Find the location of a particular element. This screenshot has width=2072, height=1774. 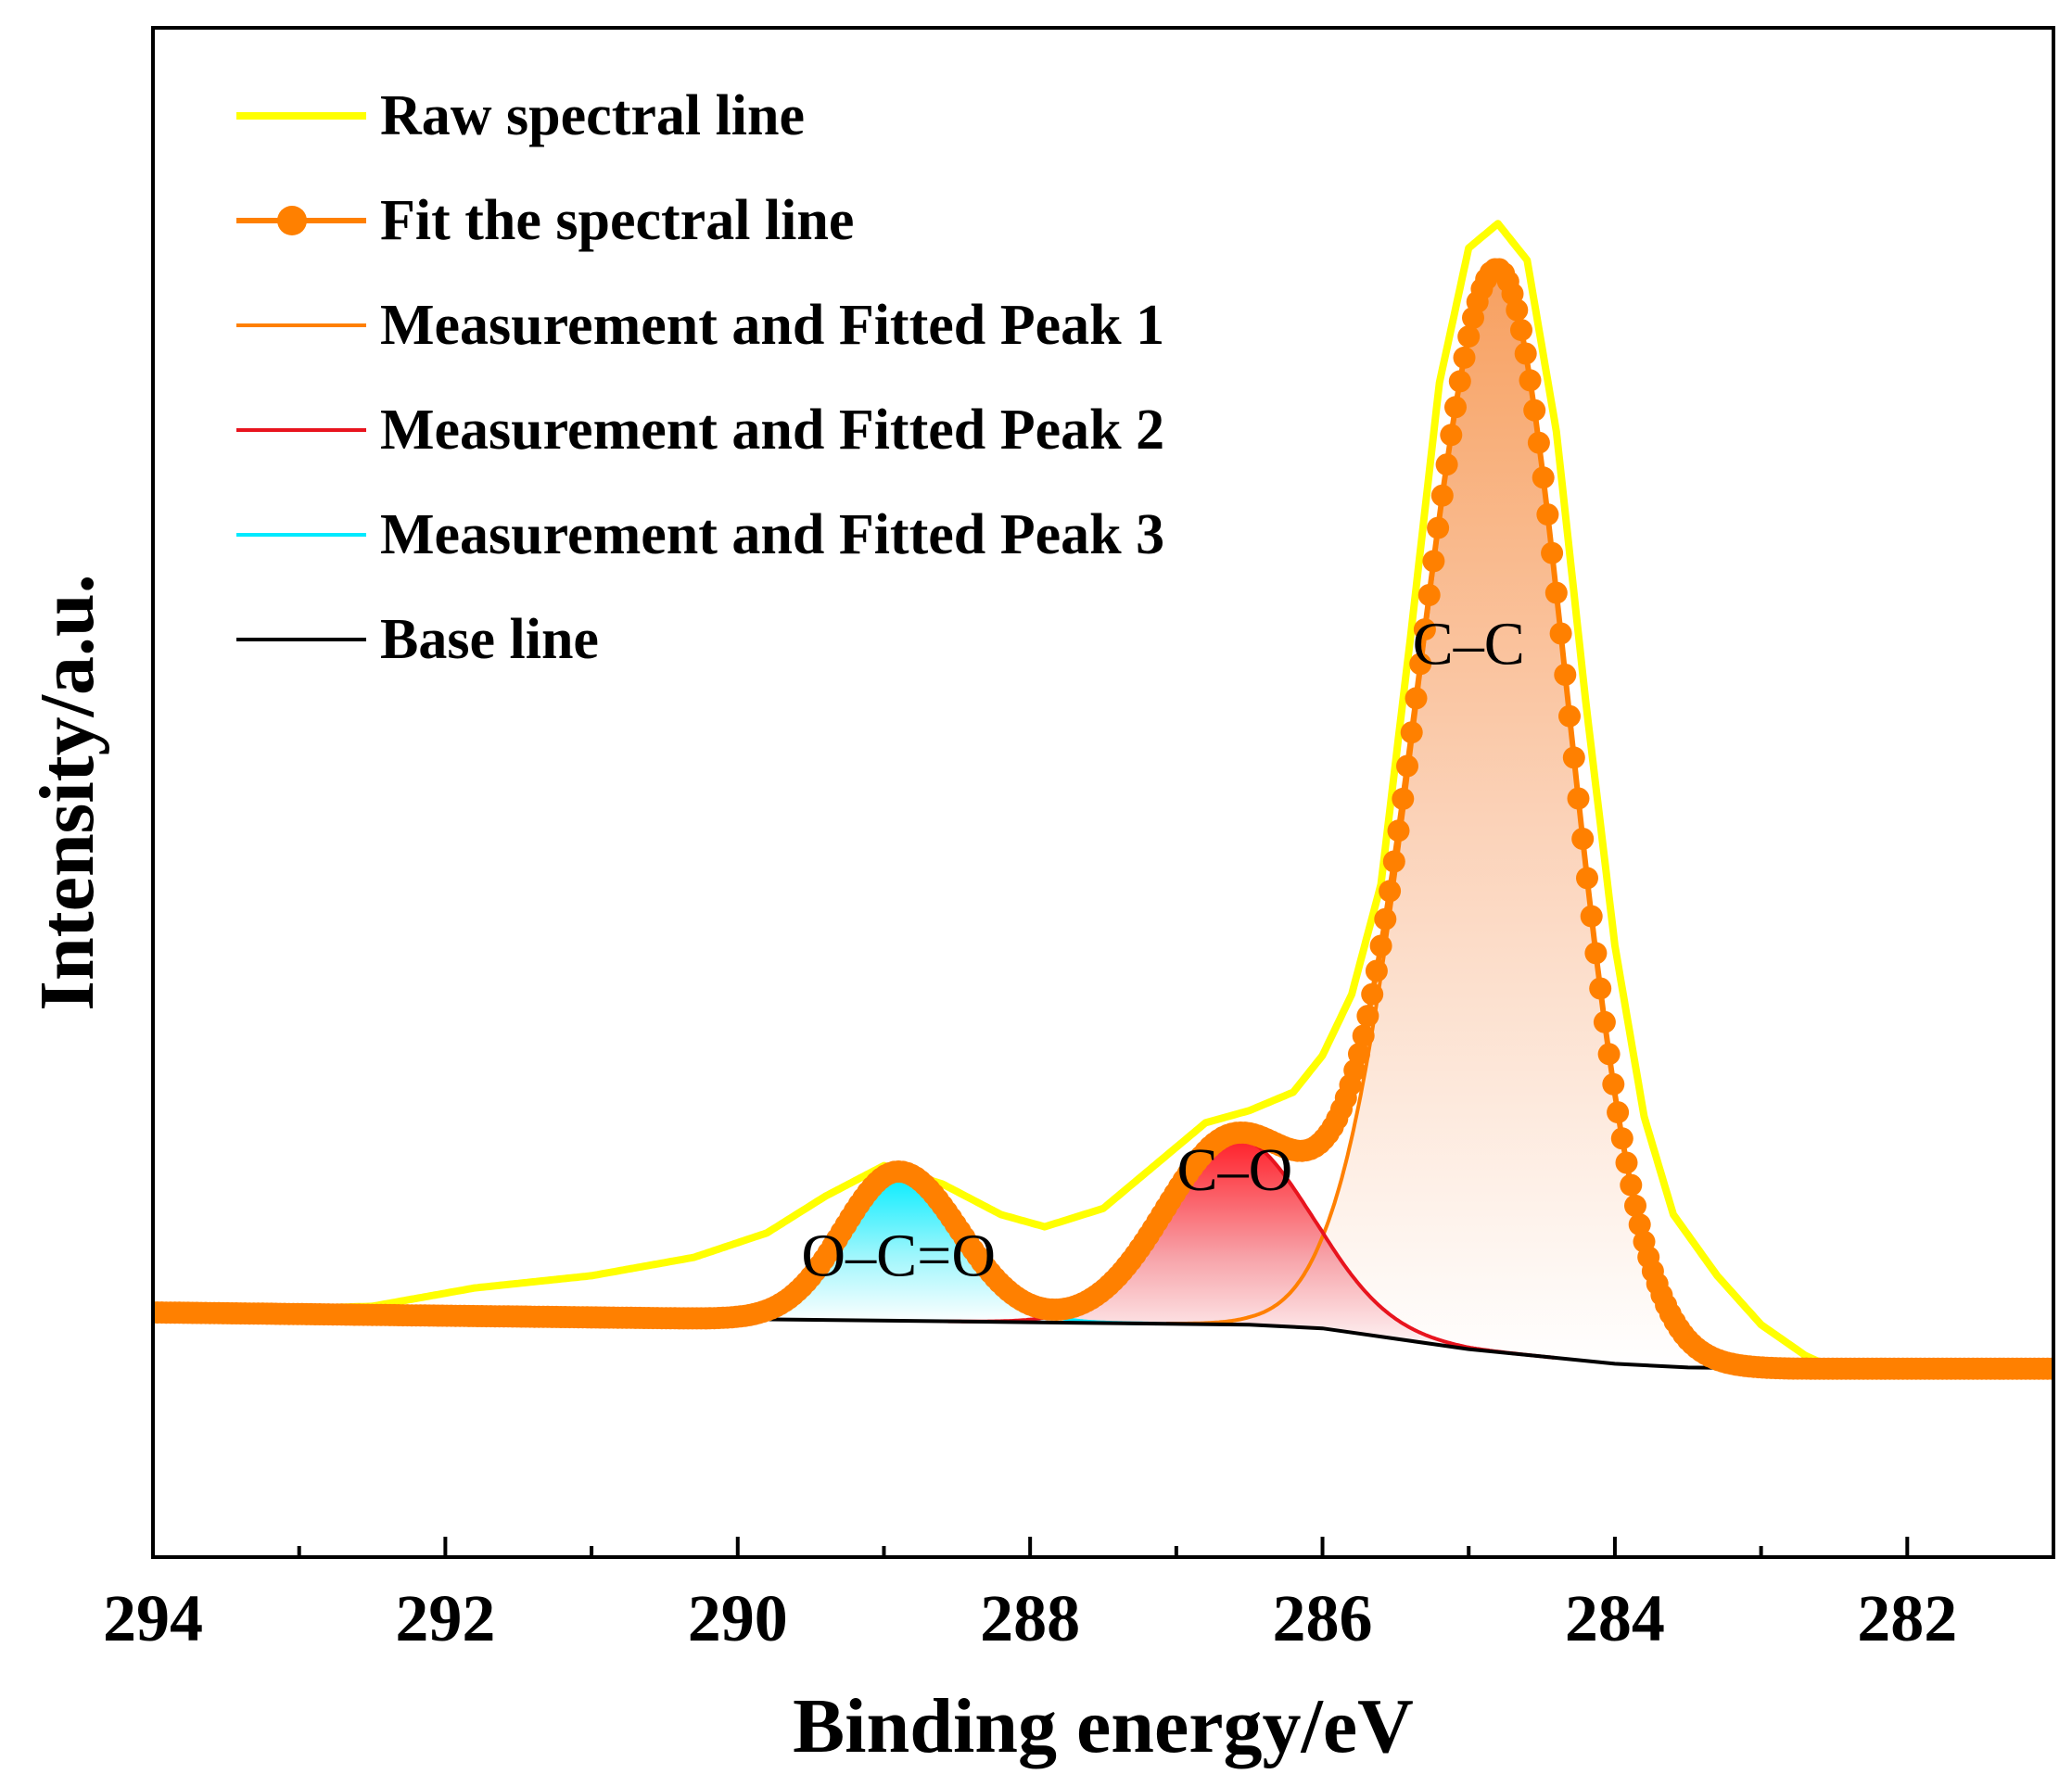

legend-item-peak2: Measurement and Fitted Peak 2 is located at coordinates (700, 430).